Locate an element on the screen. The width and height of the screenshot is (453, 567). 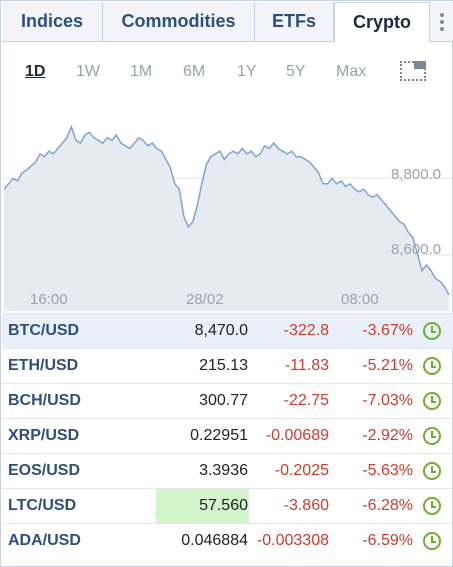
change-value: -0.003308 is located at coordinates (292, 540).